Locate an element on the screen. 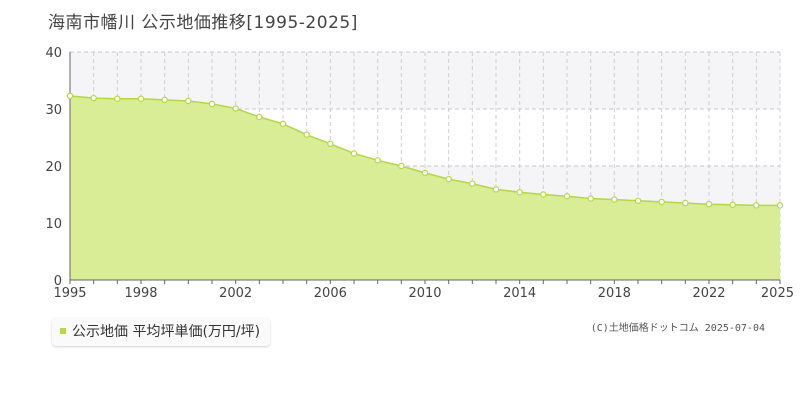  y-tick-label-20: 20 is located at coordinates (53, 167).